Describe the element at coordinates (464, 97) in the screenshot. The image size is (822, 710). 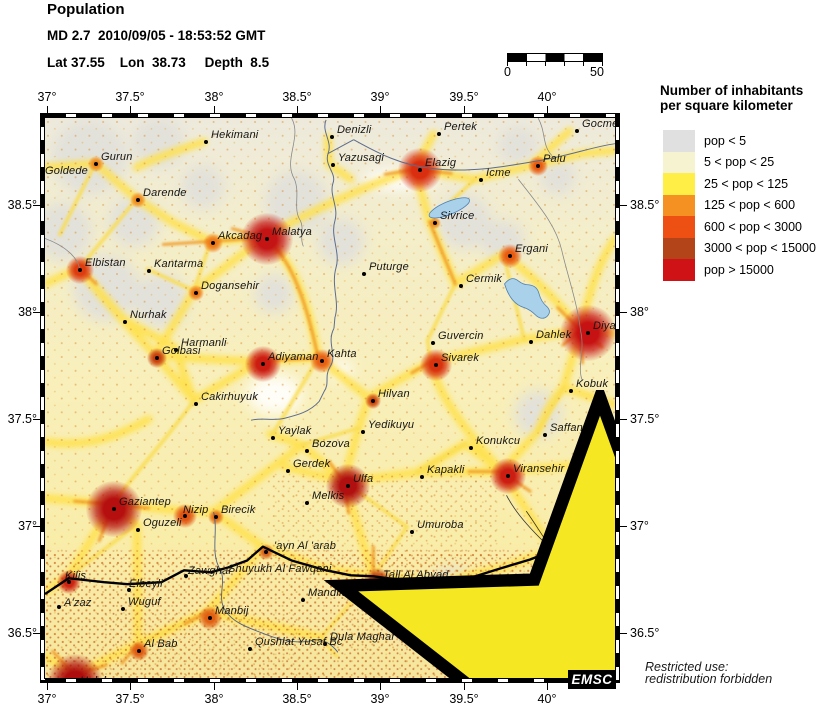
I see `lon-label-top: 39.5°` at that location.